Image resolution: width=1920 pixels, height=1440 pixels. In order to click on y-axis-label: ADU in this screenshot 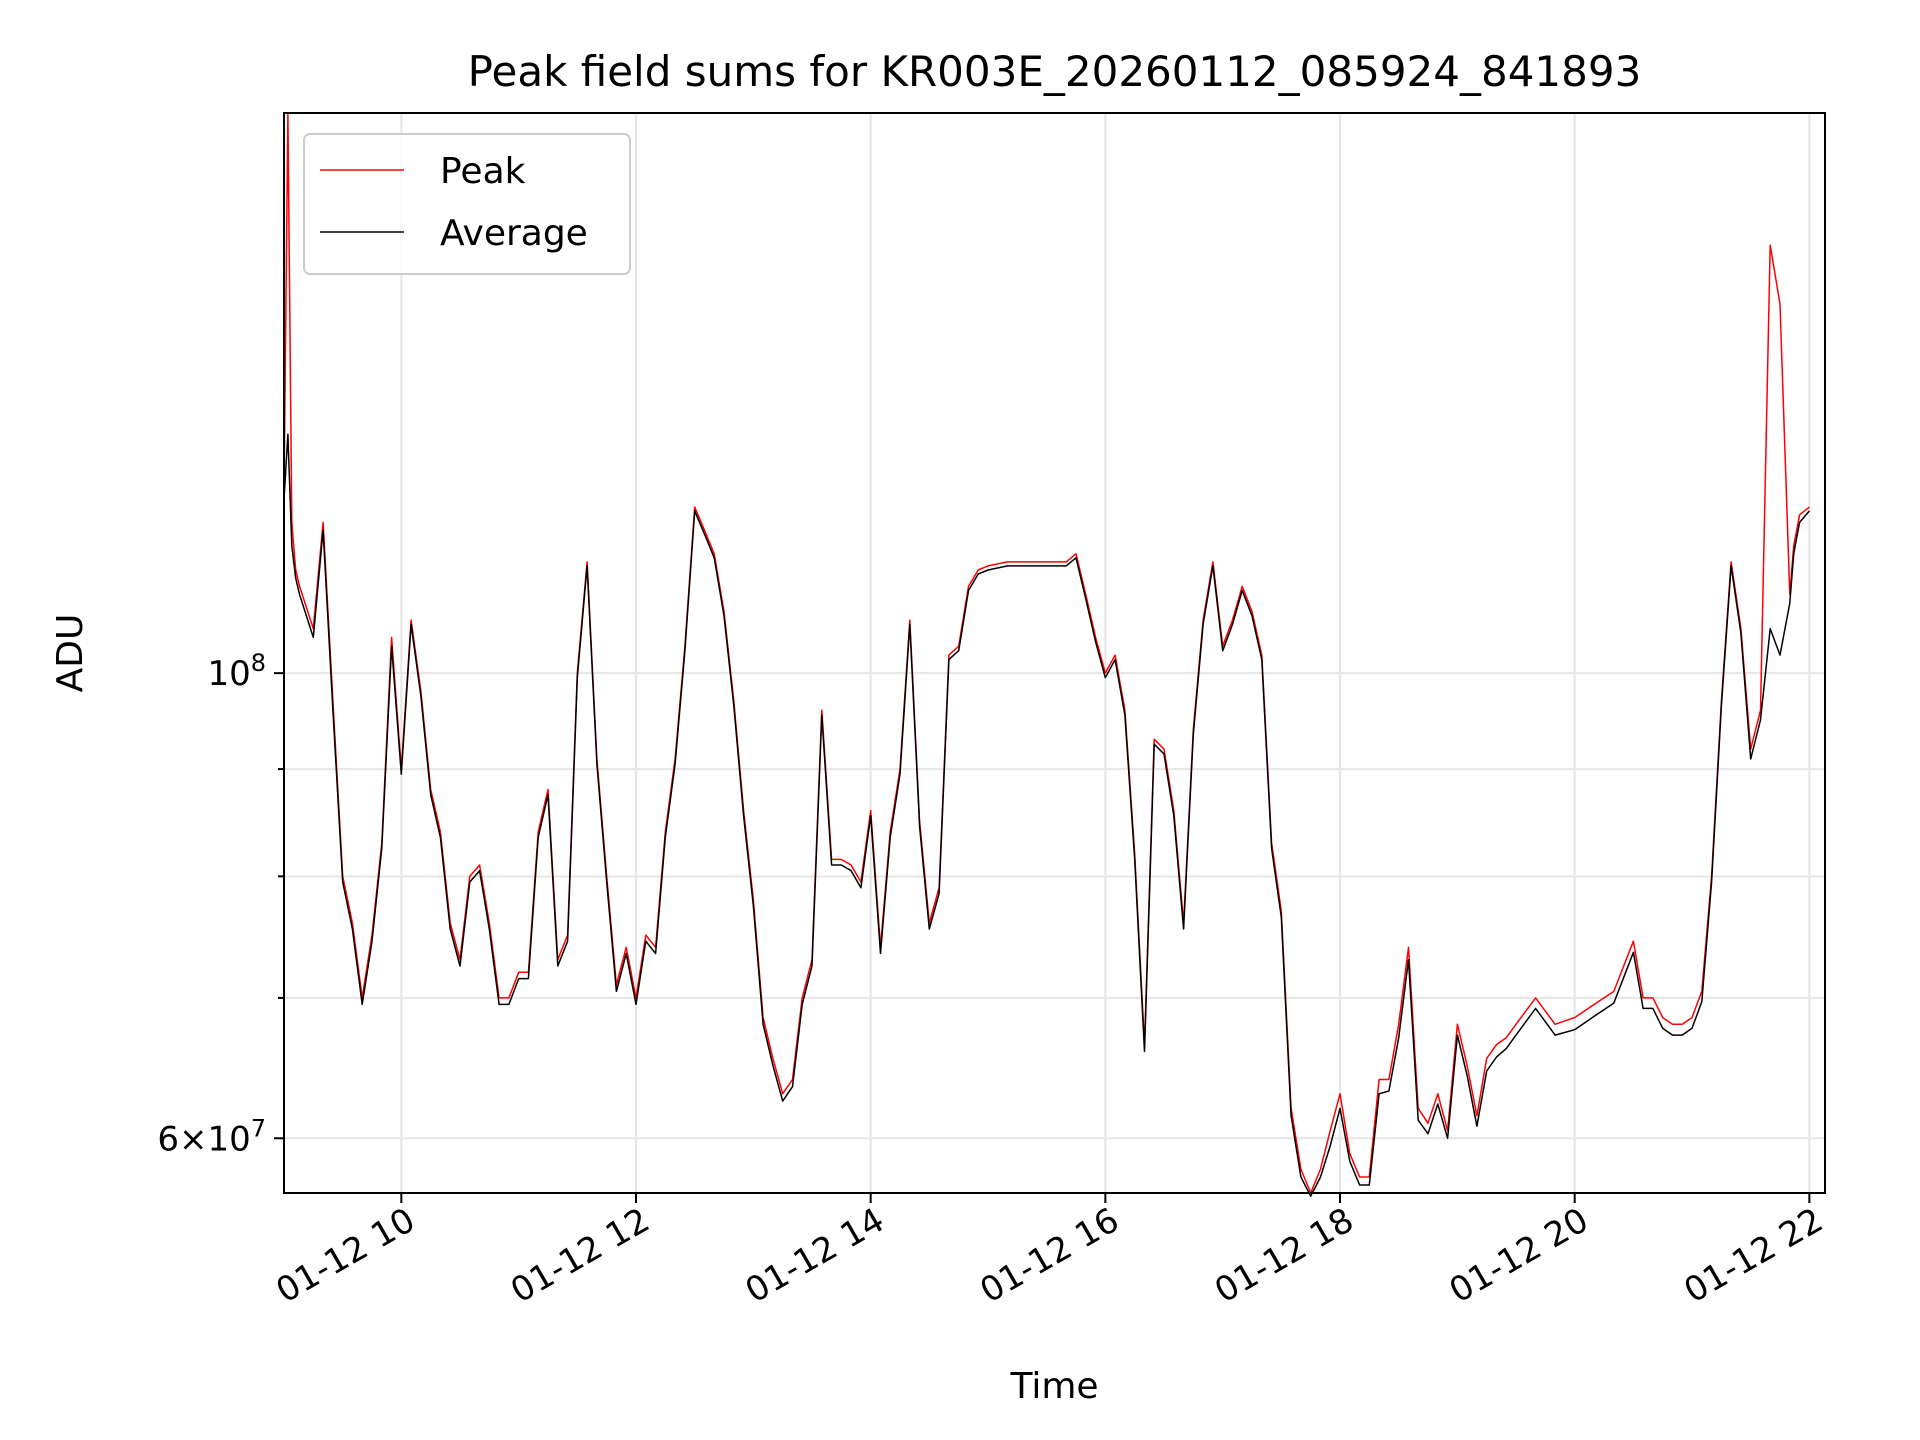, I will do `click(70, 653)`.